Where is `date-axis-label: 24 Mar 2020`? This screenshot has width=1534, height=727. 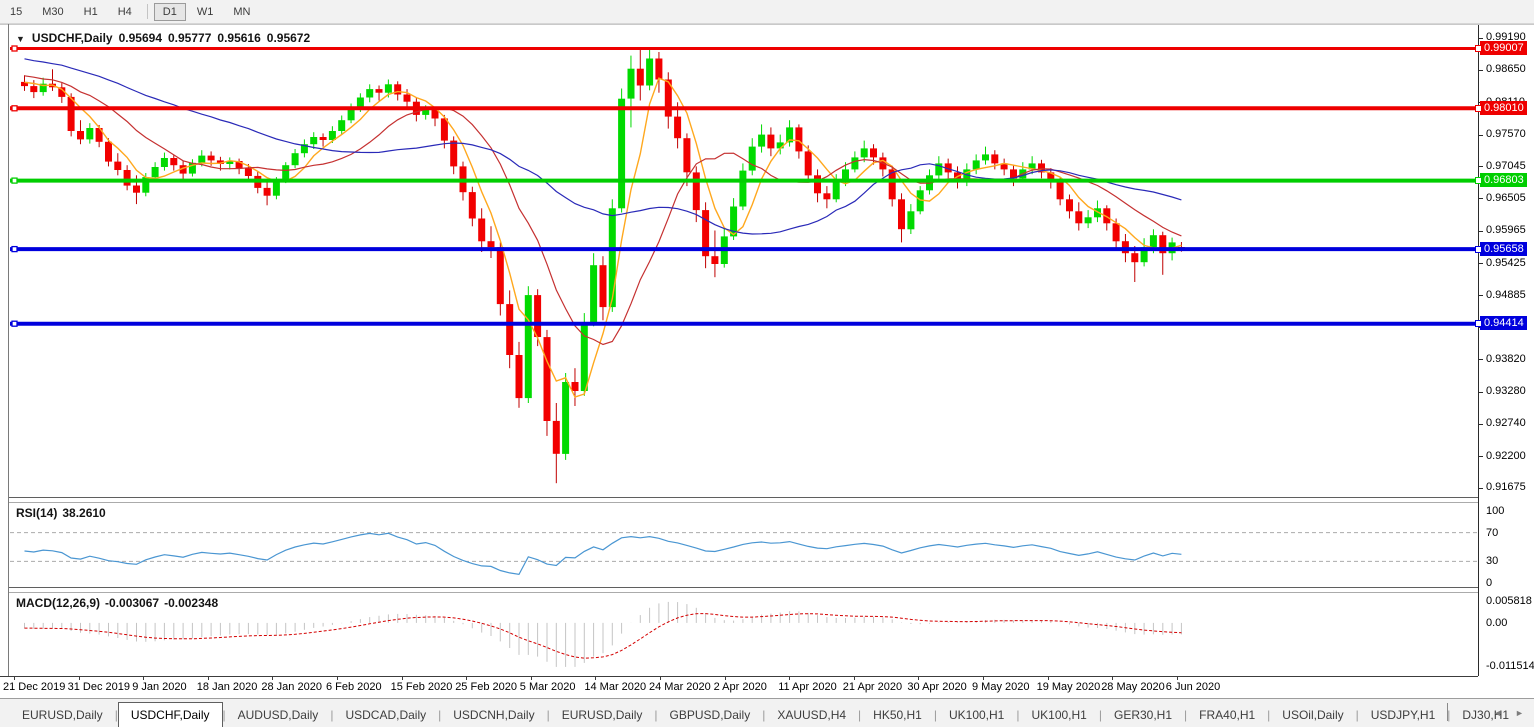 date-axis-label: 24 Mar 2020 is located at coordinates (680, 687).